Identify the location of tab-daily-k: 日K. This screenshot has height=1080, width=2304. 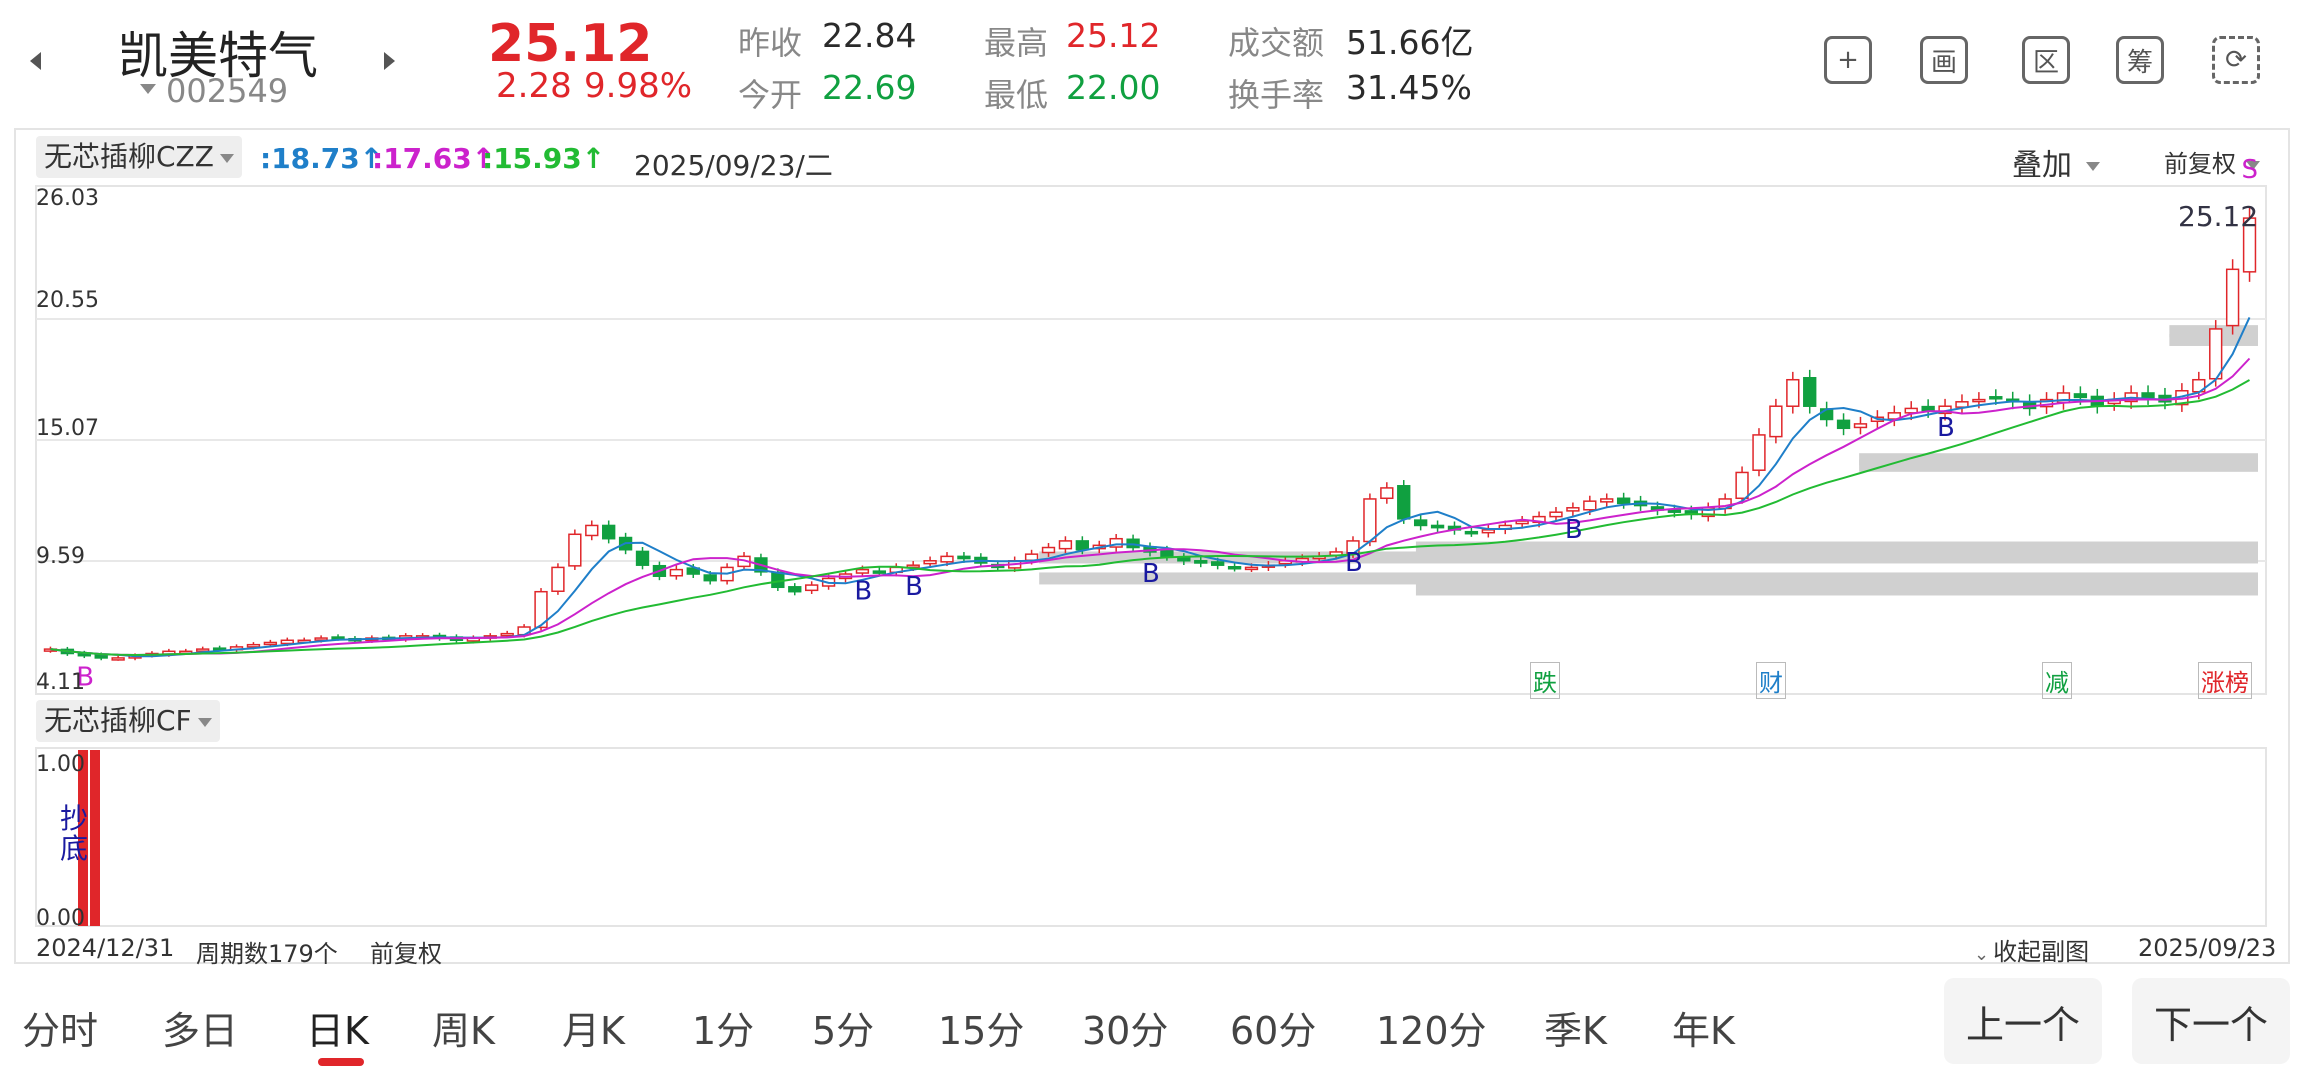
(337, 1031).